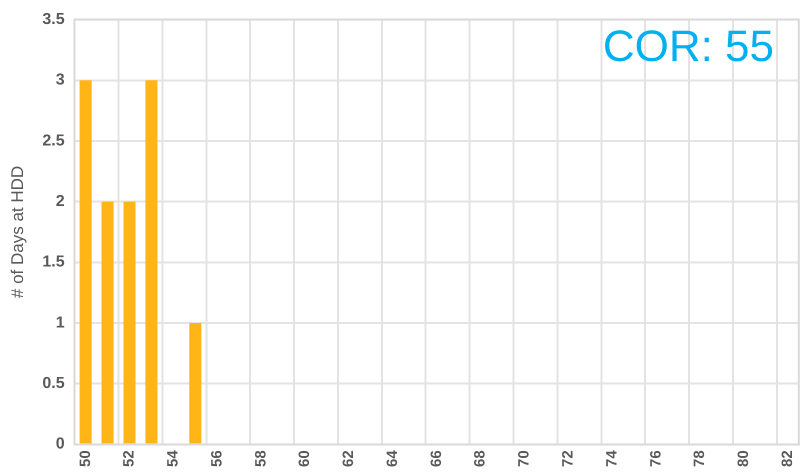 This screenshot has width=812, height=475. I want to click on x-tick-label: 66, so click(436, 459).